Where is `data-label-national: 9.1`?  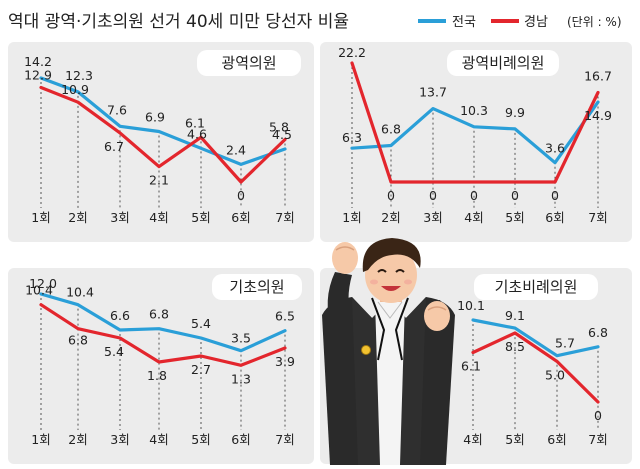
data-label-national: 9.1 is located at coordinates (515, 315).